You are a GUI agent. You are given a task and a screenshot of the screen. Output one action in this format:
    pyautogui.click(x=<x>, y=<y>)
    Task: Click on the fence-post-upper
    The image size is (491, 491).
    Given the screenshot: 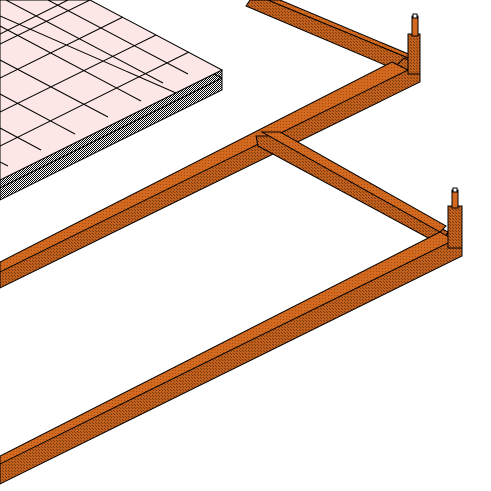 What is the action you would take?
    pyautogui.click(x=414, y=44)
    